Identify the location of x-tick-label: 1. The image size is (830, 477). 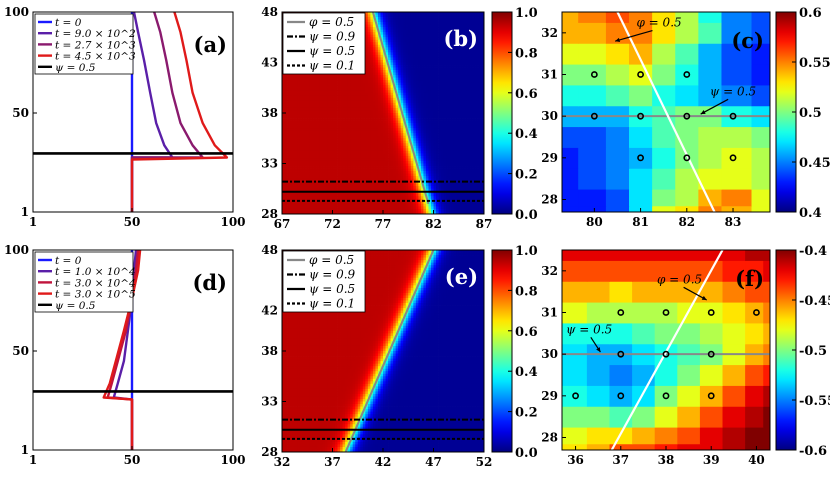
(33, 222).